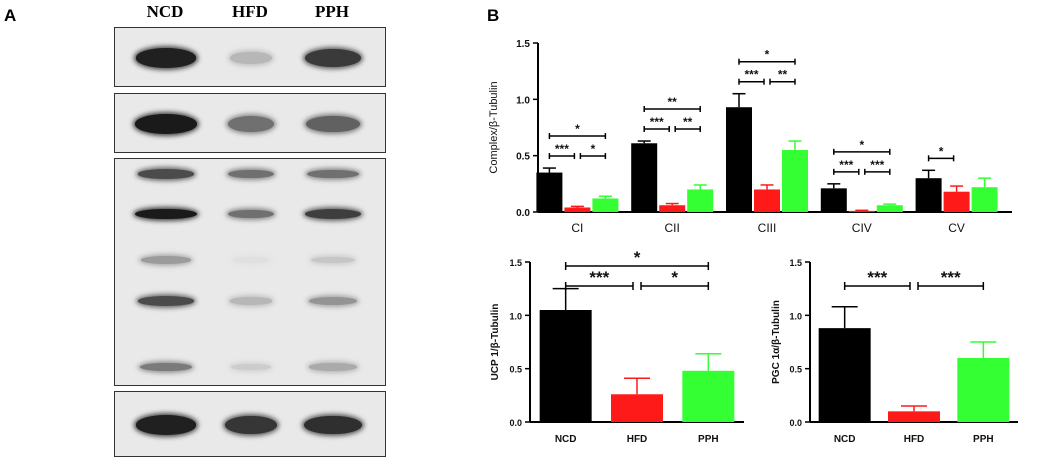 Image resolution: width=1038 pixels, height=463 pixels. I want to click on ucp1-chart-significance-0-label: *, so click(637, 257).